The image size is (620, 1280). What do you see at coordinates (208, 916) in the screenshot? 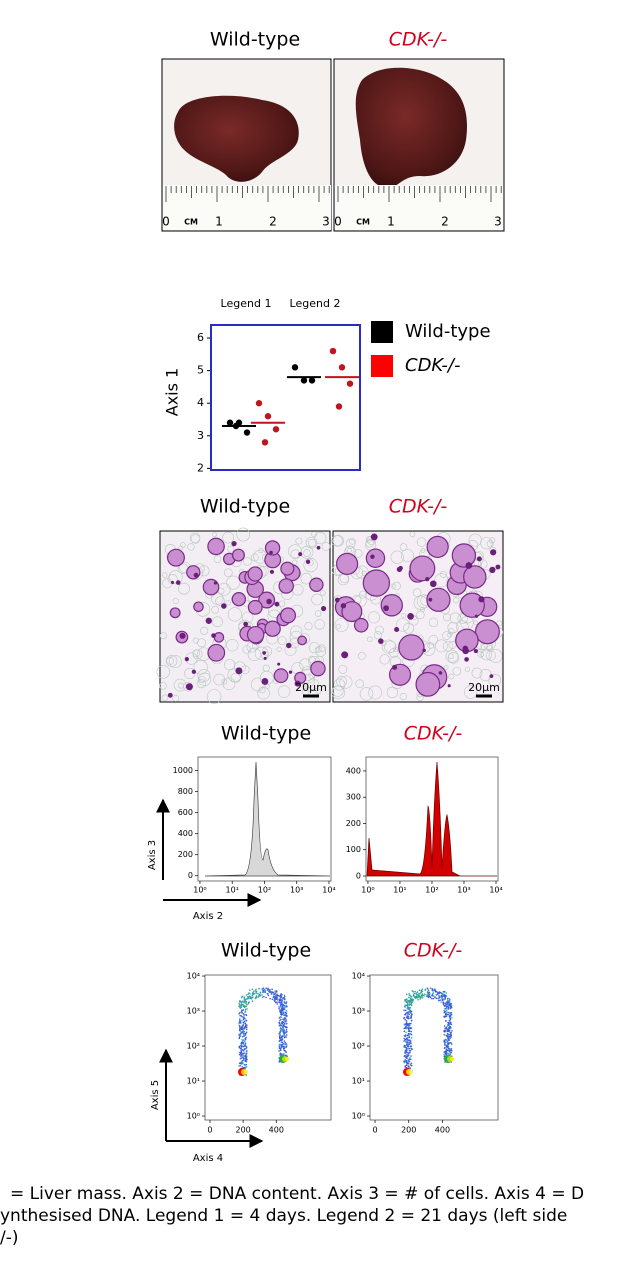
I see `axis-label: Axis 2` at bounding box center [208, 916].